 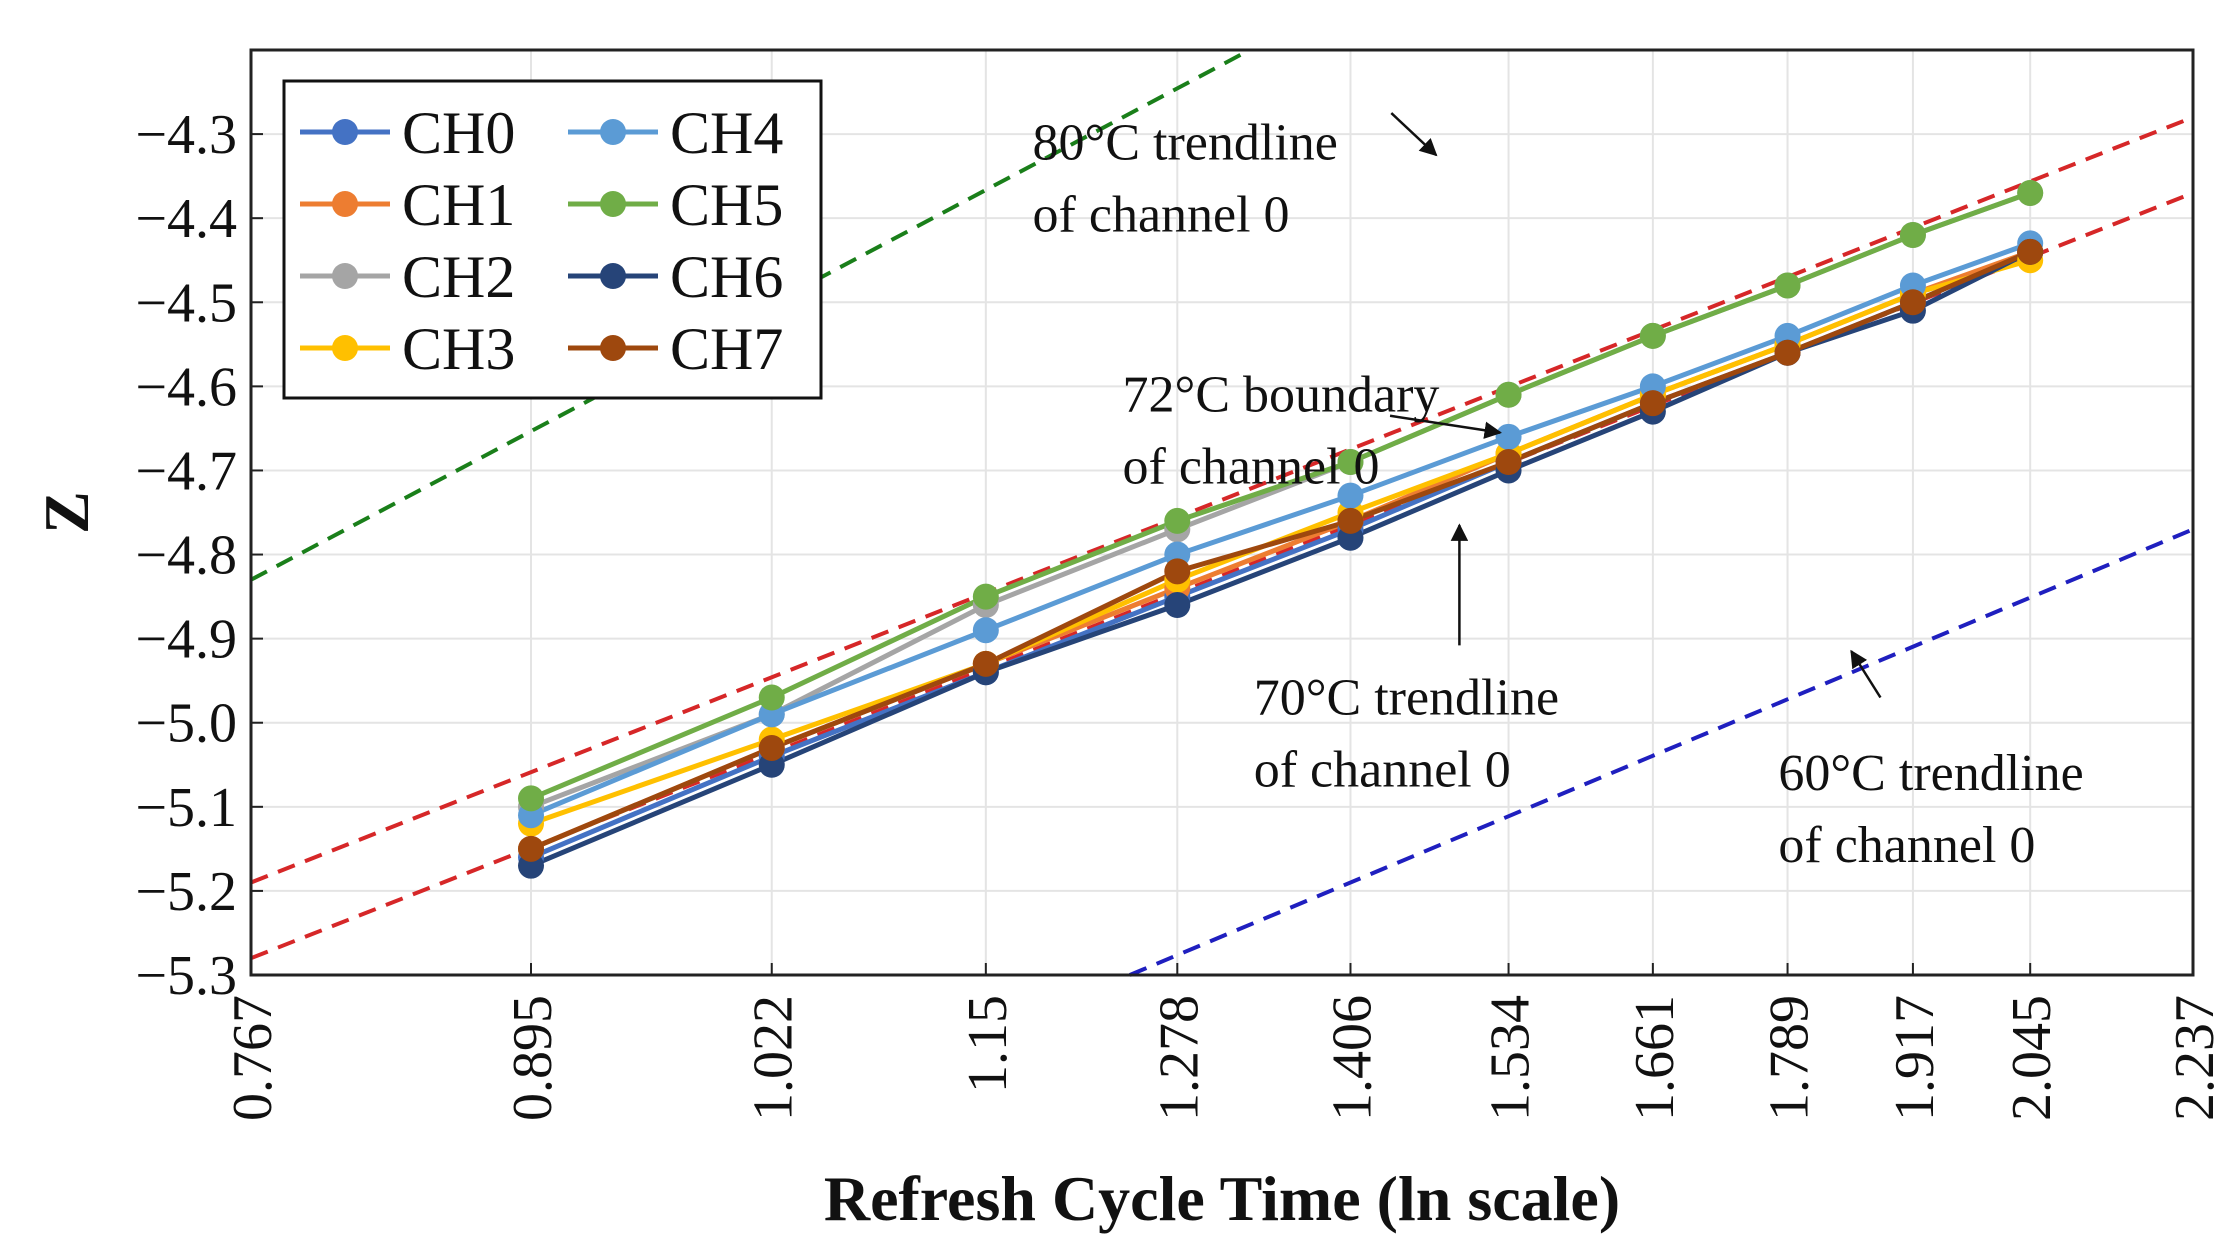 I want to click on legend-label: CH2, so click(x=458, y=277).